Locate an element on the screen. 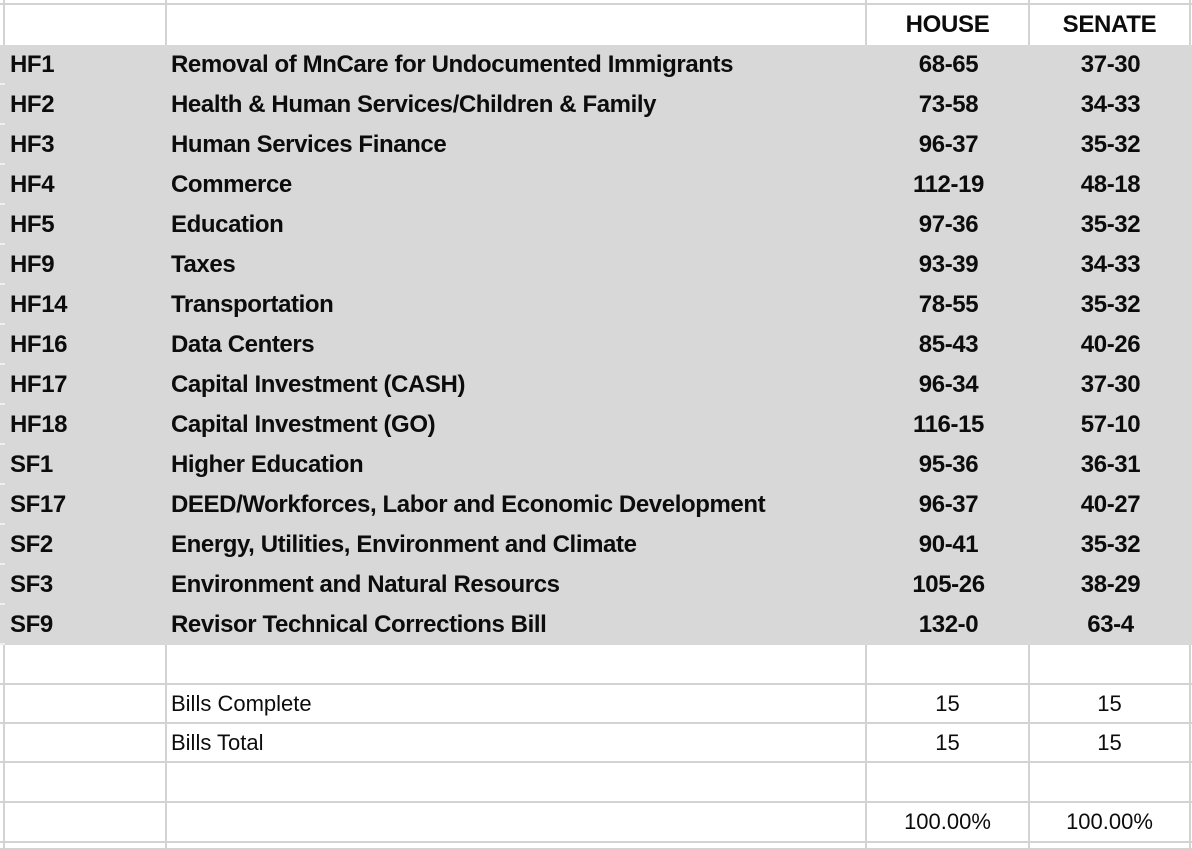  bill-name-cell: Transportation is located at coordinates (252, 304).